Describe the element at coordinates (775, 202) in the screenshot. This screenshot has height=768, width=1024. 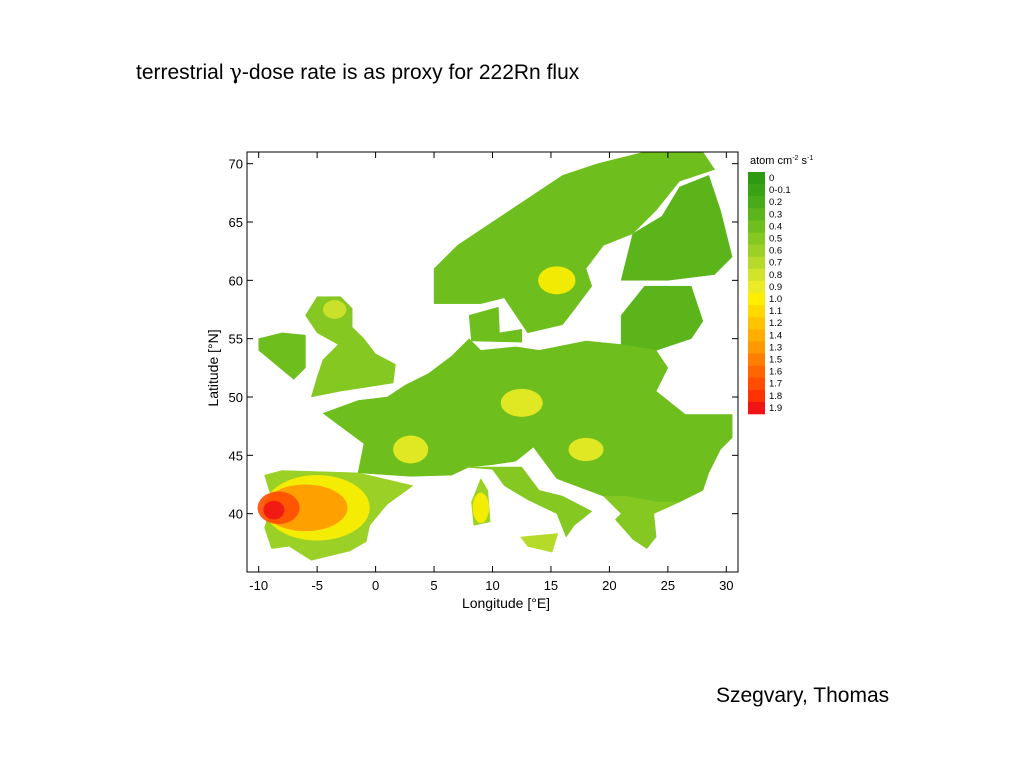
I see `legend-label: 0.2` at that location.